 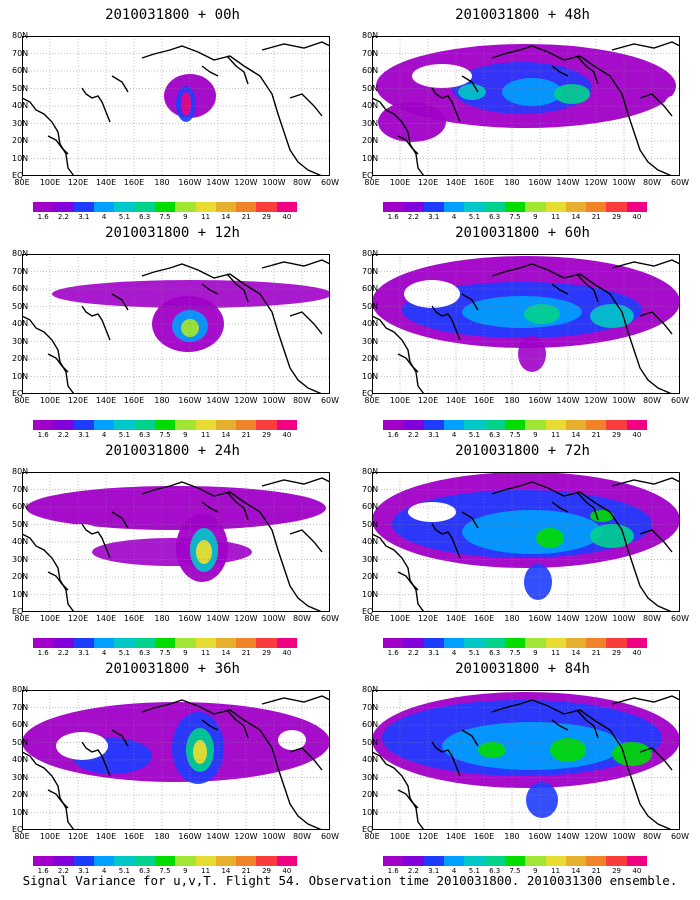 I want to click on map-frame, so click(x=176, y=760).